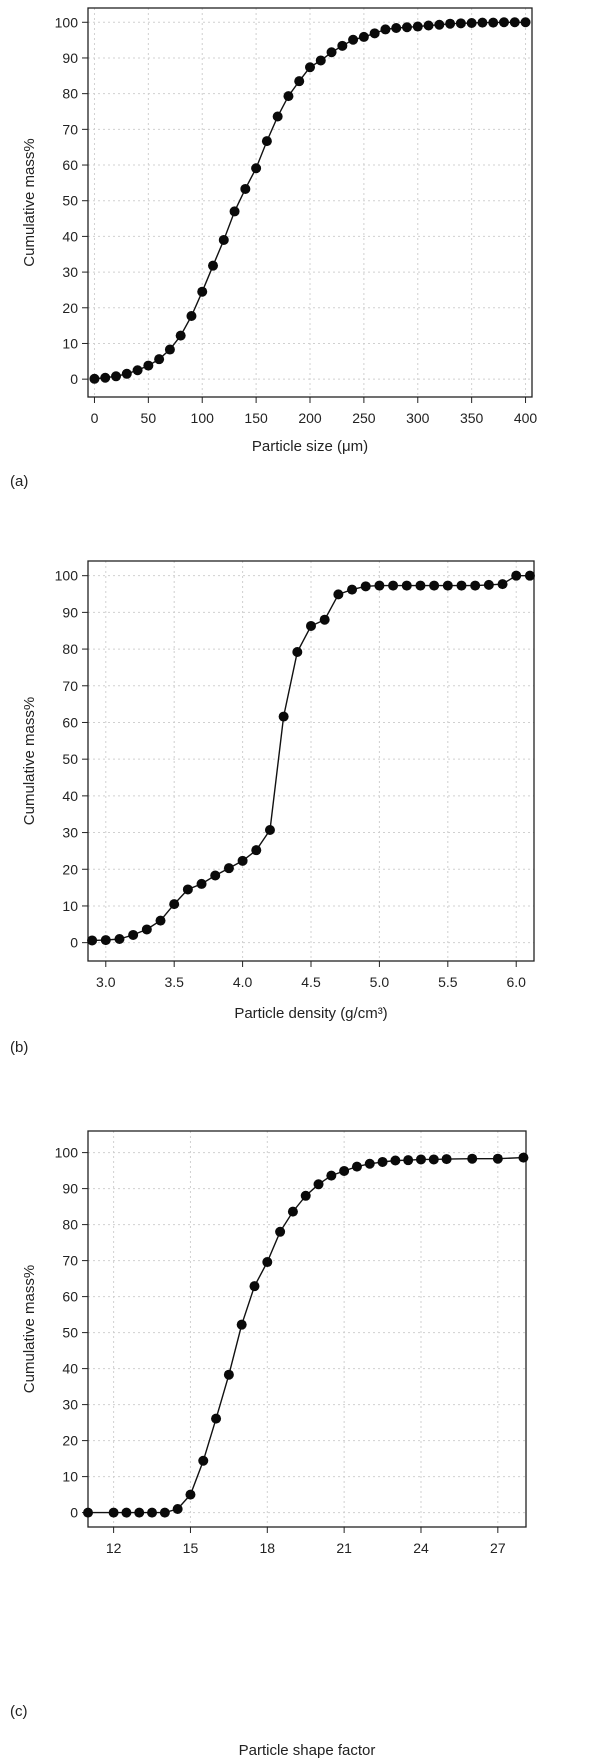 The height and width of the screenshot is (1763, 599). What do you see at coordinates (19, 1047) in the screenshot?
I see `panel-label: (b)` at bounding box center [19, 1047].